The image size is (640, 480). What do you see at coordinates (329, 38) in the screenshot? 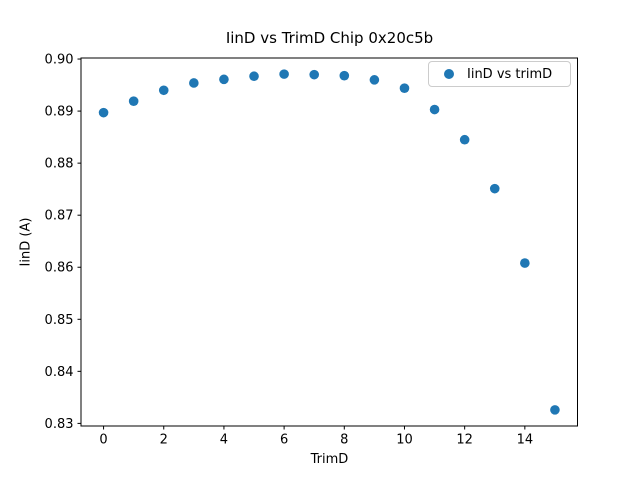
I see `chart-title: IinD vs TrimD Chip 0x20c5b` at bounding box center [329, 38].